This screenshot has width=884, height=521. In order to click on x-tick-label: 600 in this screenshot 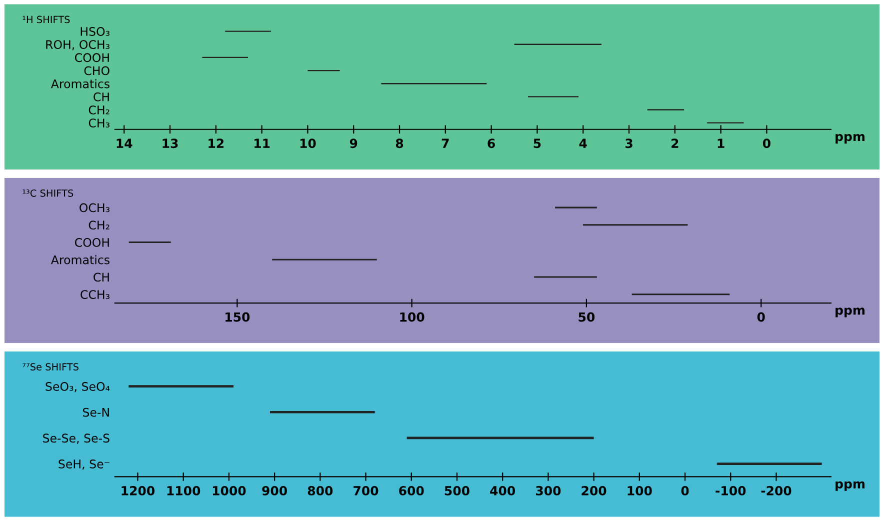, I will do `click(411, 491)`.